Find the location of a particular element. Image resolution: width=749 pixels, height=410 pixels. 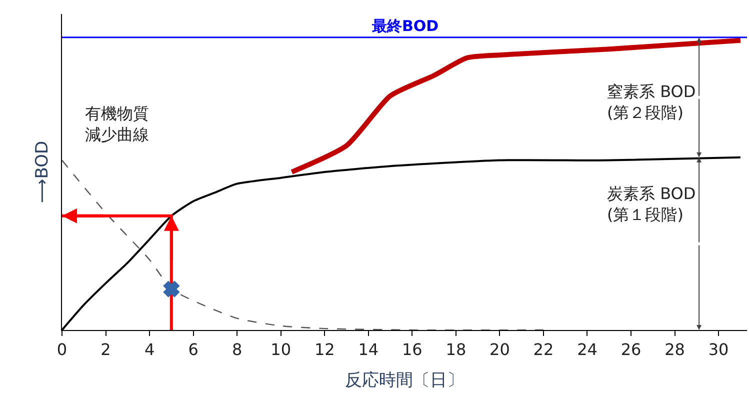

x-tick-label: 26 is located at coordinates (631, 350).